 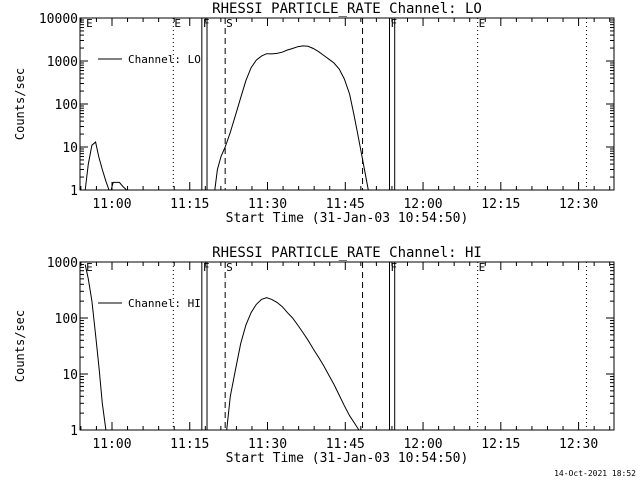 What do you see at coordinates (66, 105) in the screenshot?
I see `panel1-y-tick-label: 100` at bounding box center [66, 105].